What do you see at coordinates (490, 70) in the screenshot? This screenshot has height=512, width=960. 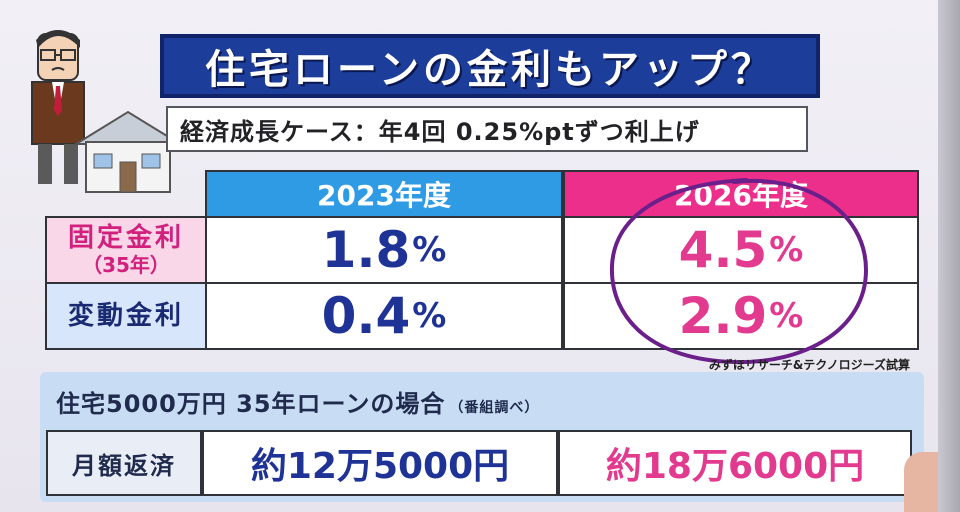 I see `page-title: 住宅ローンの金利もアップ？` at bounding box center [490, 70].